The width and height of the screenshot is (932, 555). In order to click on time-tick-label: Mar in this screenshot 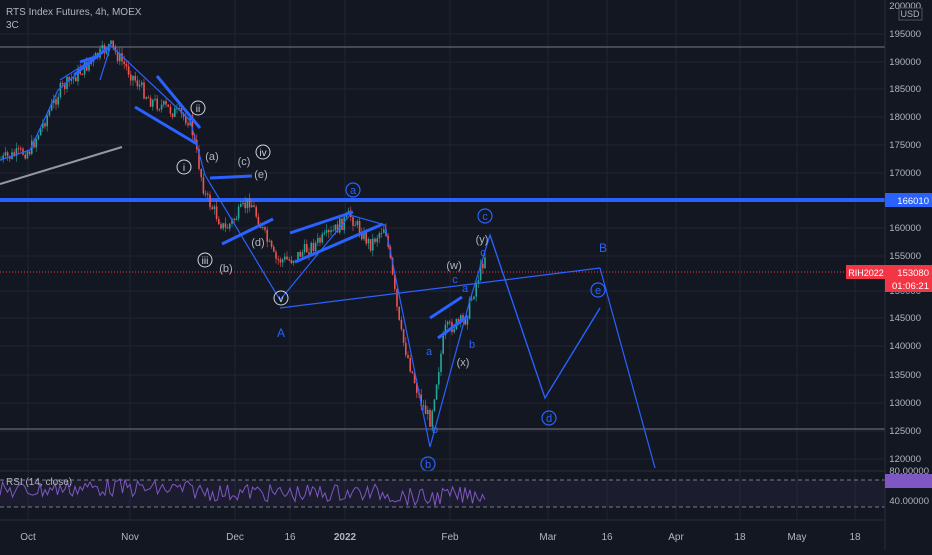, I will do `click(548, 537)`.